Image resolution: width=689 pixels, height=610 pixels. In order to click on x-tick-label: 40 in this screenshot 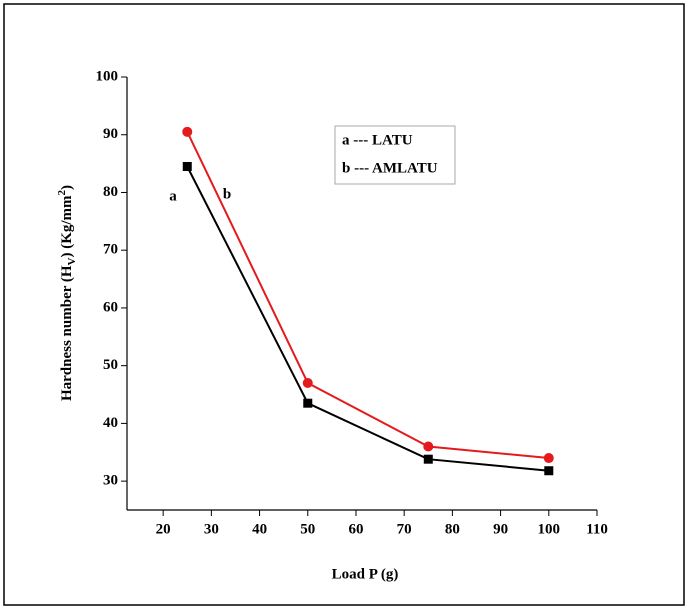, I will do `click(259, 529)`.